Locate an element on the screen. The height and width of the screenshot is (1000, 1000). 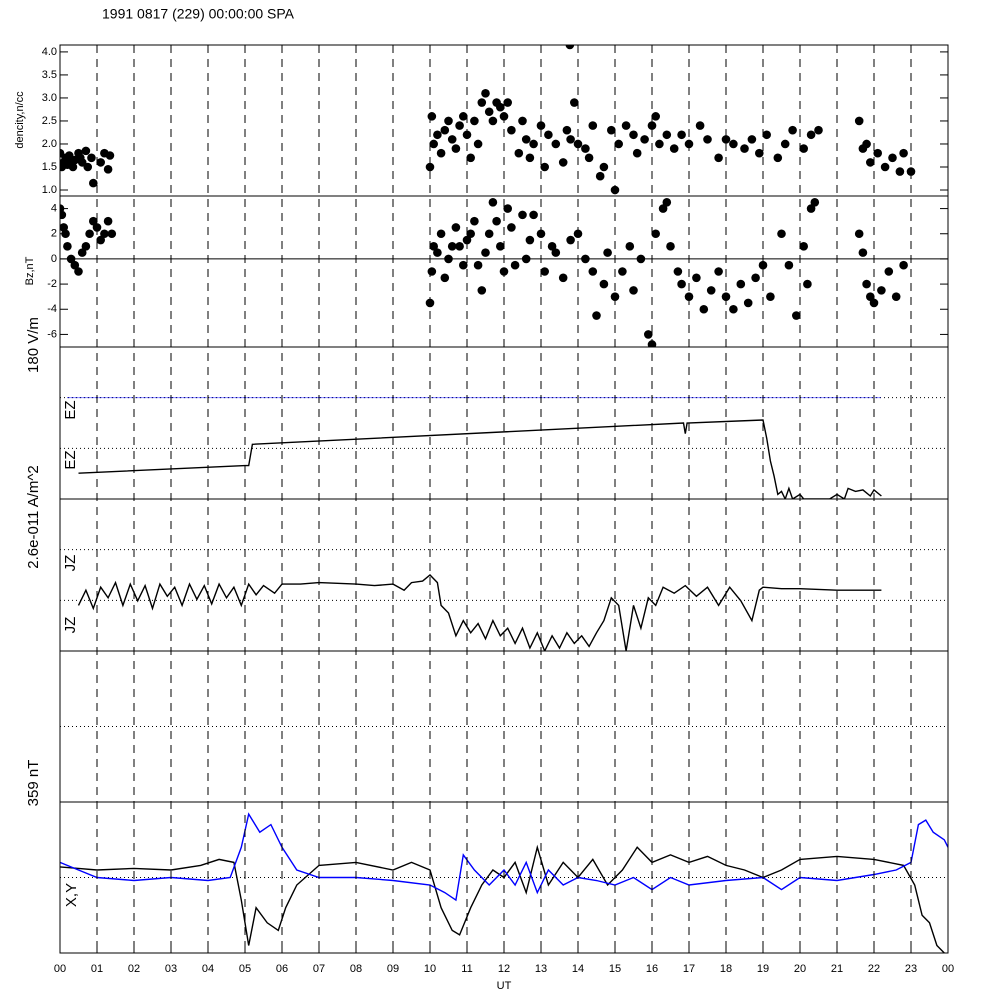
series-line is located at coordinates (504, 857).